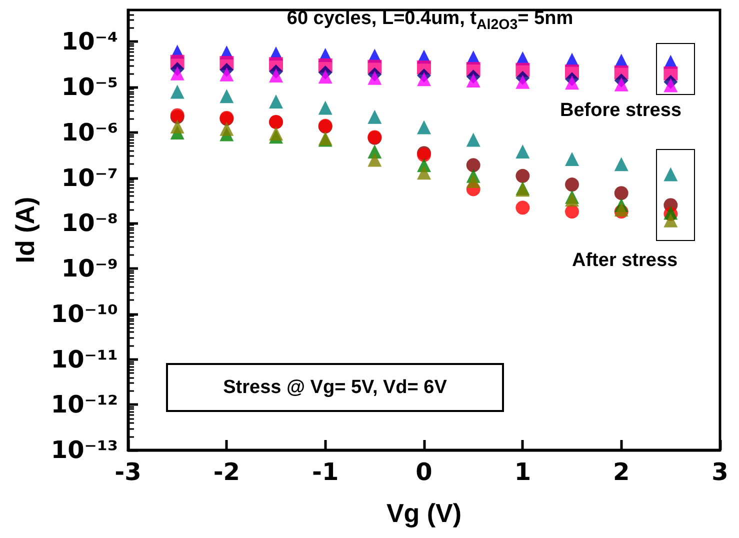 Image resolution: width=739 pixels, height=538 pixels. Describe the element at coordinates (89, 132) in the screenshot. I see `y-tick-label: 10⁻⁶` at that location.